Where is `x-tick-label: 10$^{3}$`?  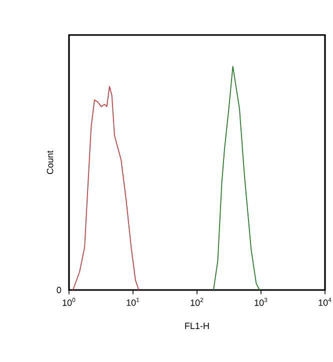
x-tick-label: 10$^{3}$ is located at coordinates (261, 302).